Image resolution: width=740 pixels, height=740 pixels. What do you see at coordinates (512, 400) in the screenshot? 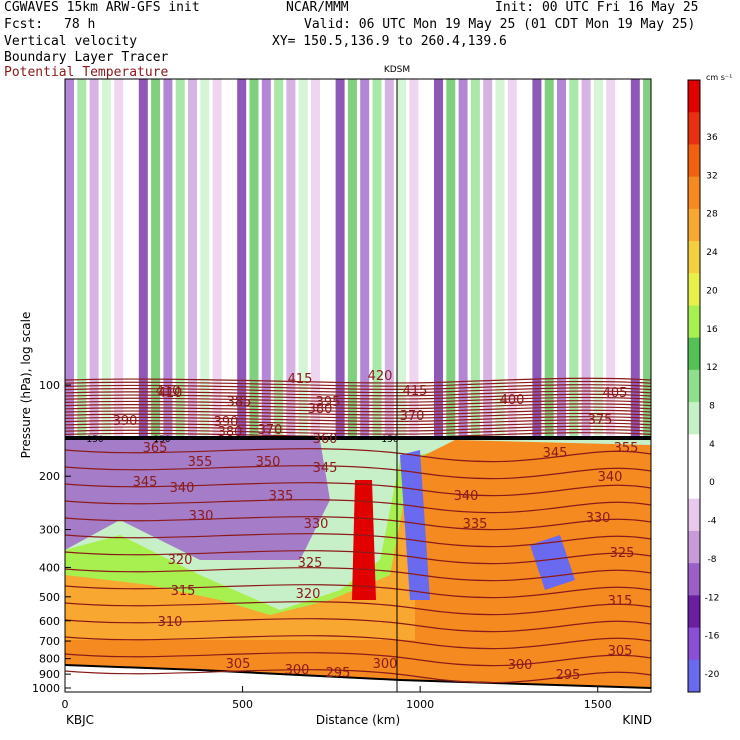
I see `theta-label: 400` at bounding box center [512, 400].